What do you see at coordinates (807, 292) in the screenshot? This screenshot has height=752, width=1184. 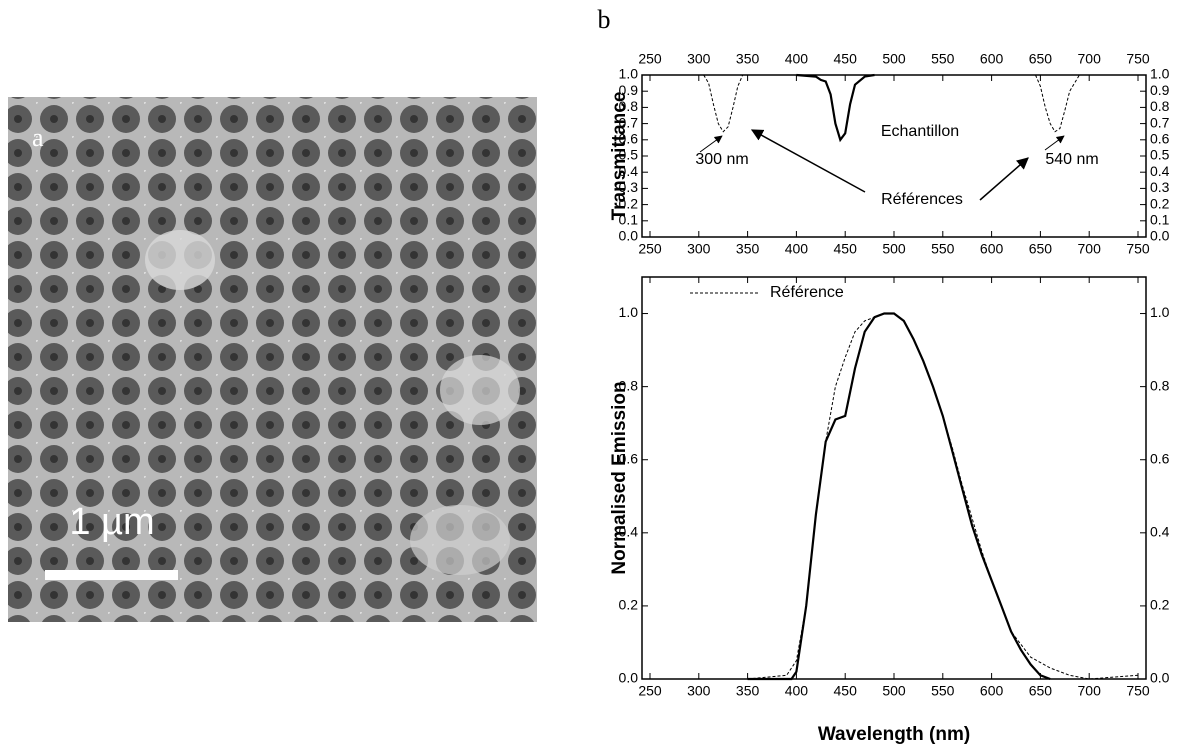 I see `legend-label: Référence` at bounding box center [807, 292].